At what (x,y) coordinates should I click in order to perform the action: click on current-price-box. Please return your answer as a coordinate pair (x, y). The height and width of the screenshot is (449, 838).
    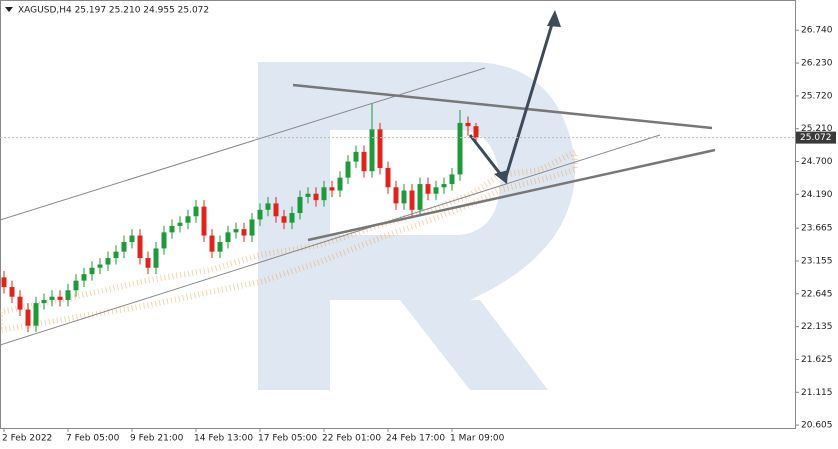
    Looking at the image, I should click on (816, 137).